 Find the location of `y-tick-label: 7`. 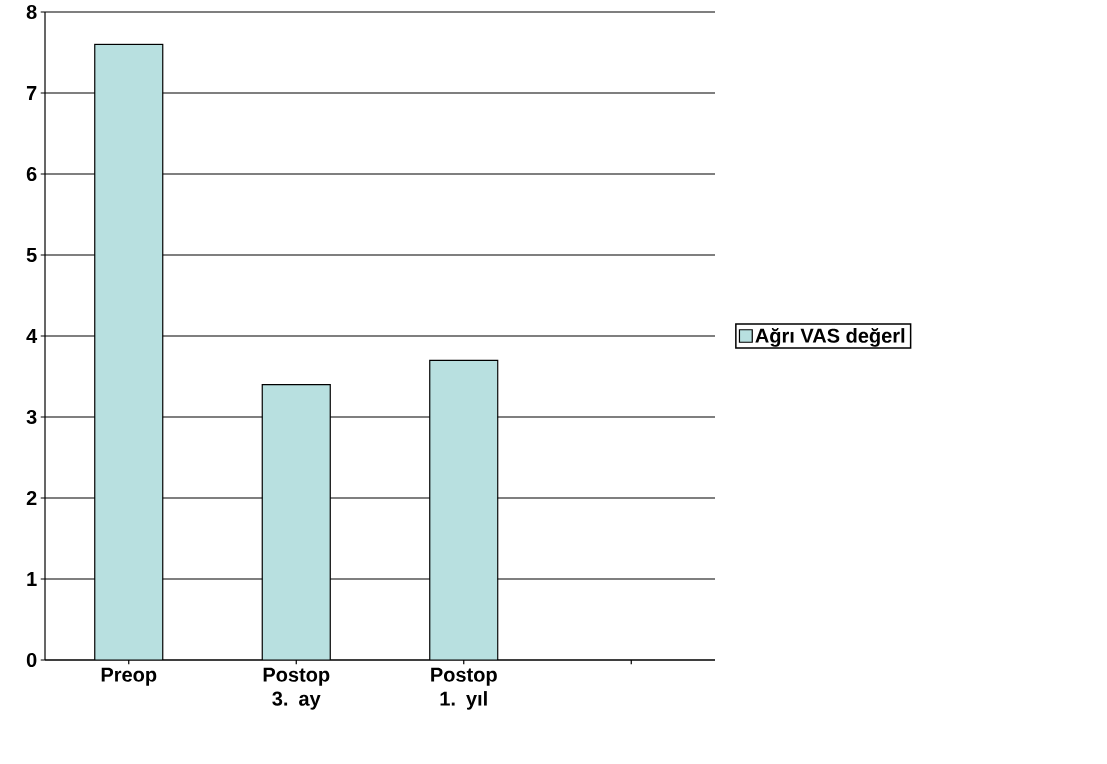

y-tick-label: 7 is located at coordinates (31, 93).